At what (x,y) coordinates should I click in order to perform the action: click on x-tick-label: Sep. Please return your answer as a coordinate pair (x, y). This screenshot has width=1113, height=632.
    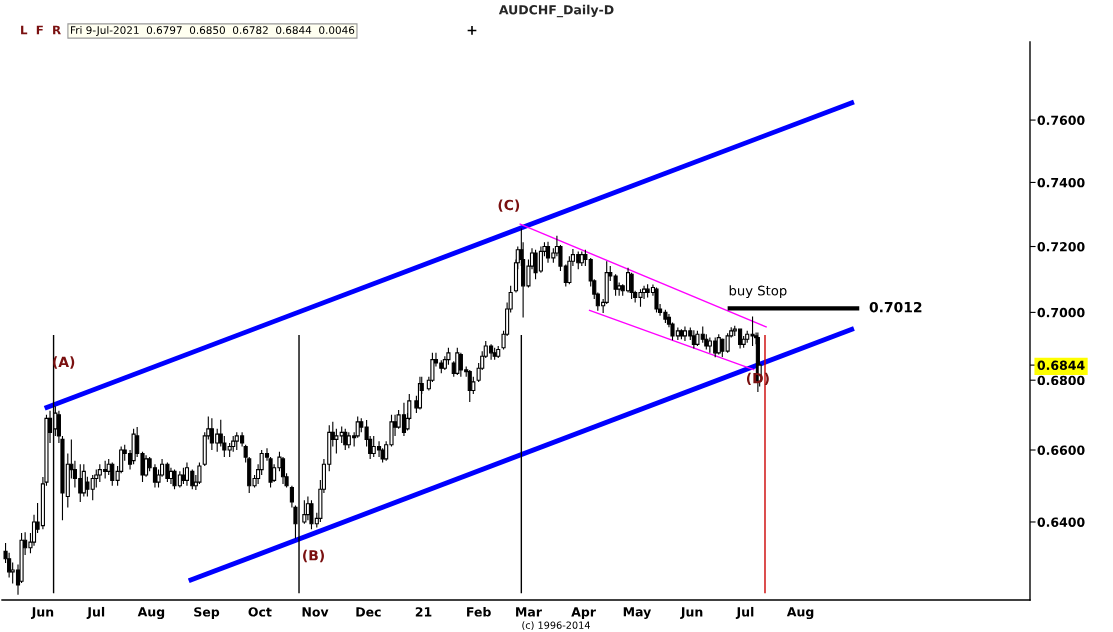
    Looking at the image, I should click on (207, 613).